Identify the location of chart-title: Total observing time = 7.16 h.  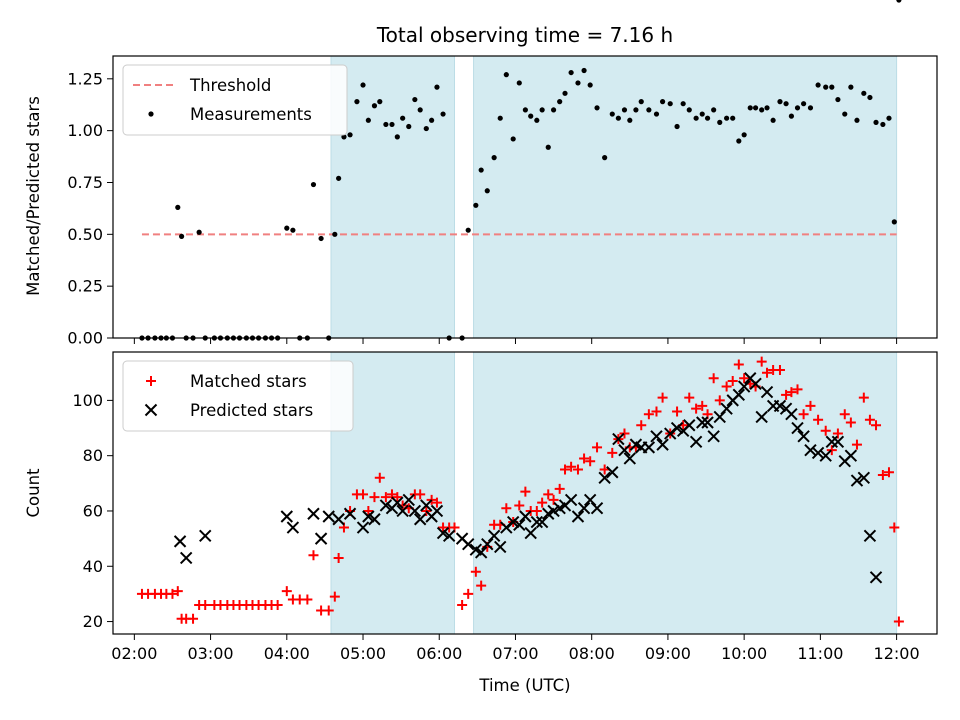
(524, 35).